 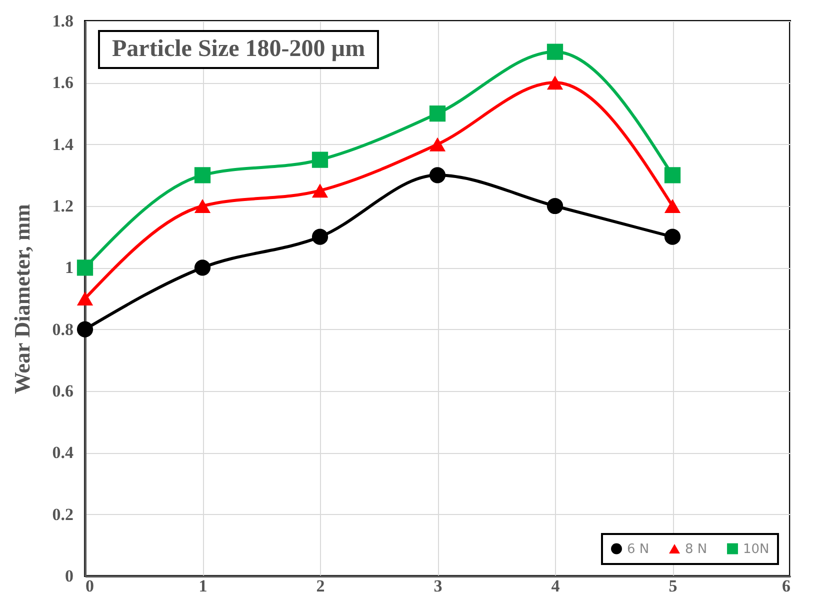 What do you see at coordinates (239, 49) in the screenshot?
I see `text: Particle Size 180-200 µm` at bounding box center [239, 49].